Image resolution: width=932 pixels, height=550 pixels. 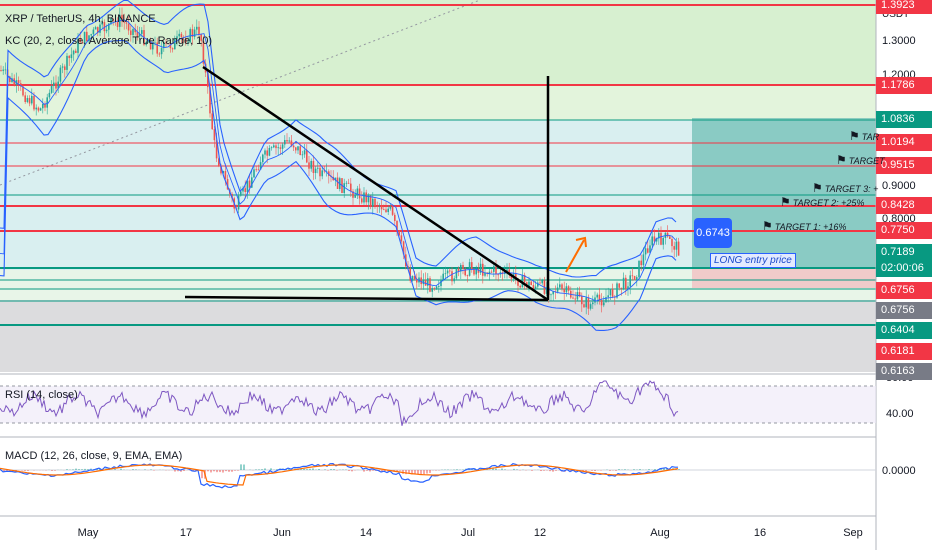 What do you see at coordinates (366, 298) in the screenshot?
I see `horizontal-support-trendline` at bounding box center [366, 298].